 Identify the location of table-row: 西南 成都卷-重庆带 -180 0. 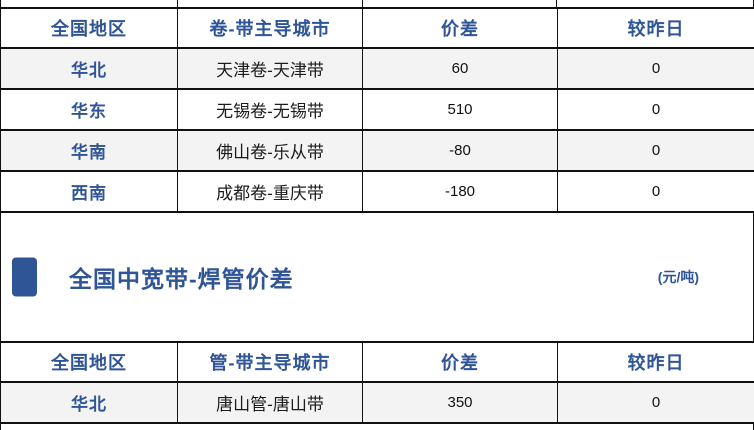
(377, 191).